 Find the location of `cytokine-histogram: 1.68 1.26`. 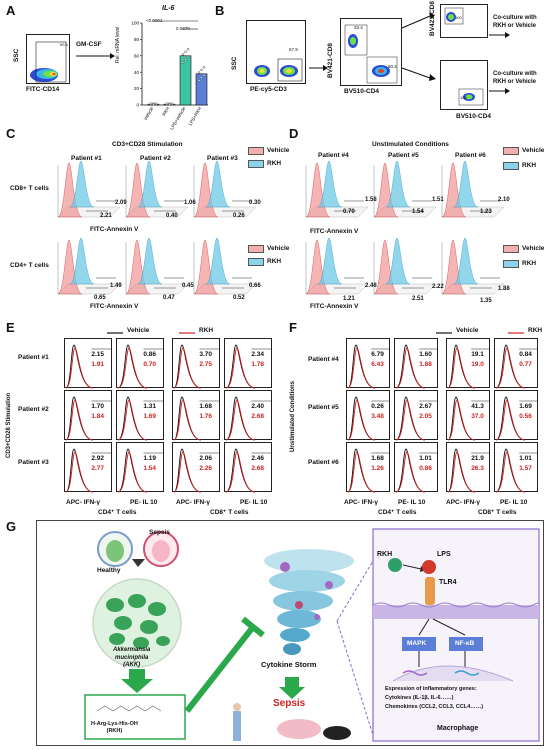

cytokine-histogram: 1.68 1.26 is located at coordinates (368, 467).